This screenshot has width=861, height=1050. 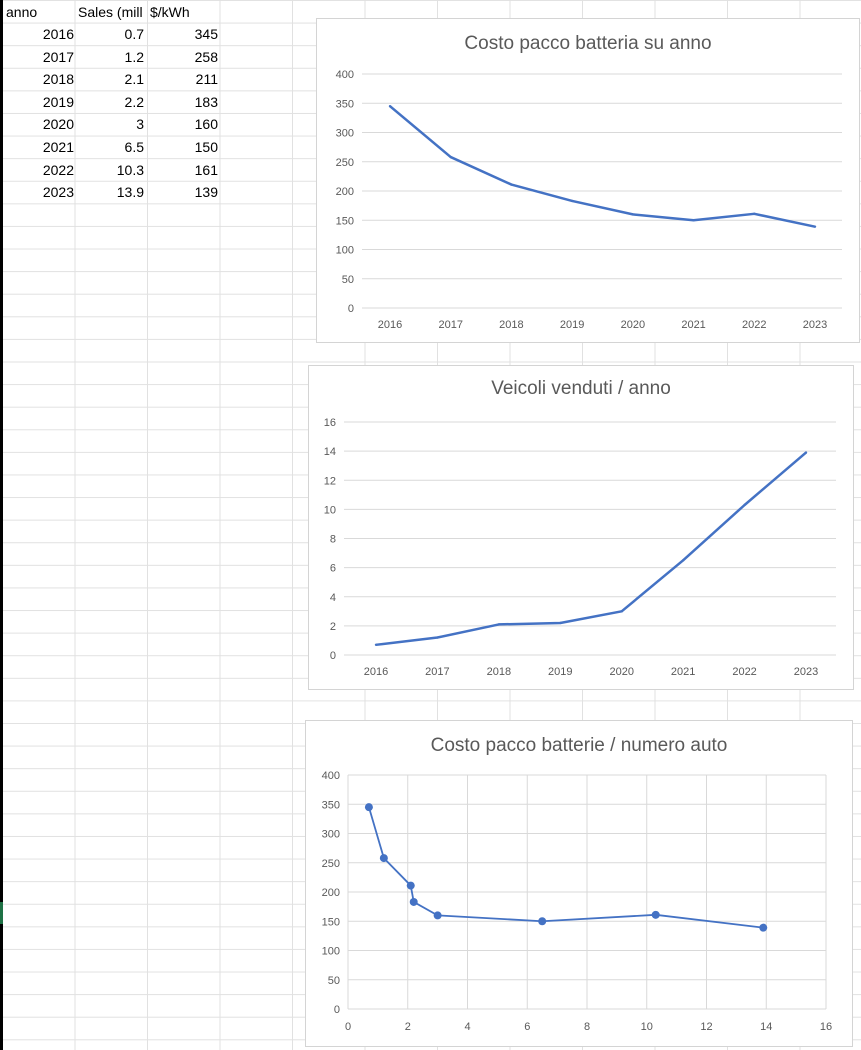 What do you see at coordinates (206, 79) in the screenshot?
I see `cell-cost: 211` at bounding box center [206, 79].